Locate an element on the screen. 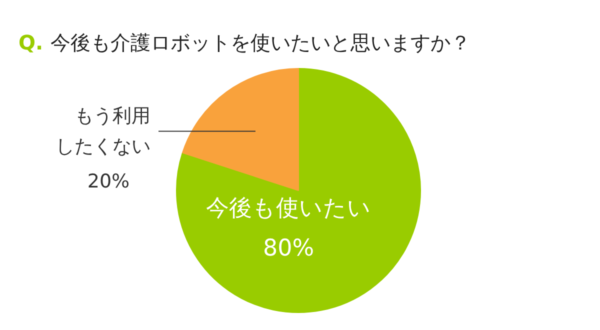 This screenshot has height=330, width=600. data-label: 20% is located at coordinates (108, 181).